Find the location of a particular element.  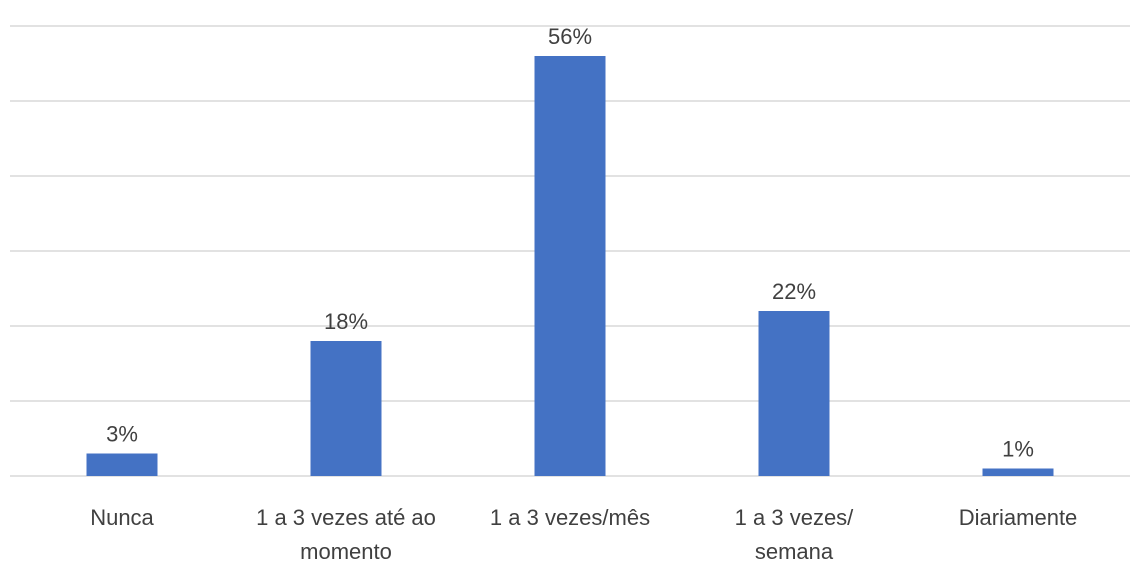

category-label-3-line-0: 1 a 3 vezes/ is located at coordinates (795, 517).